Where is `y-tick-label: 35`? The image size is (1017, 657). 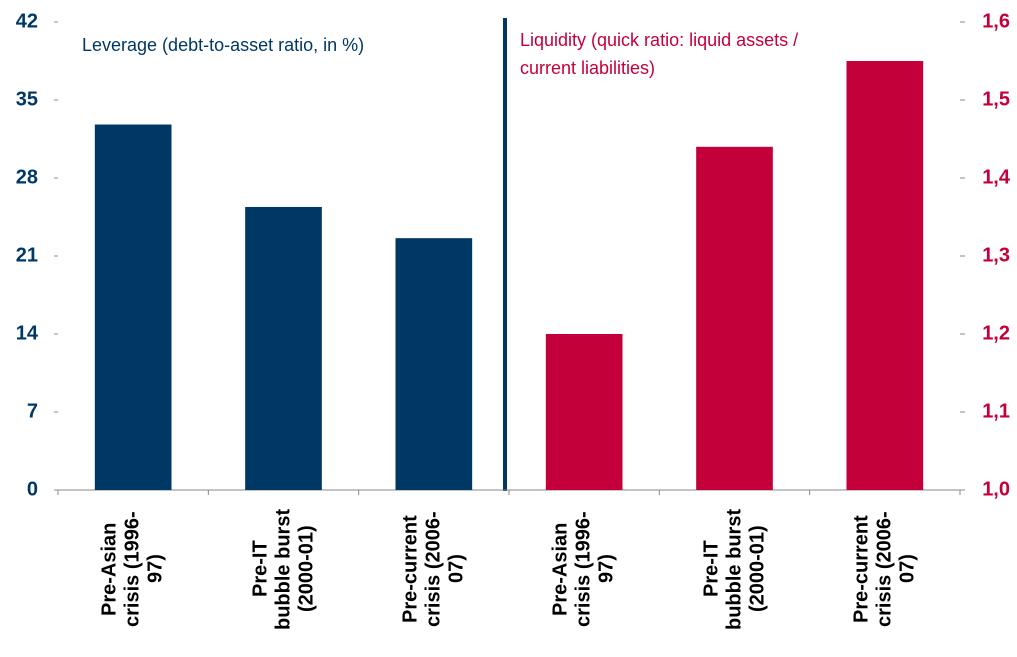 y-tick-label: 35 is located at coordinates (27, 99).